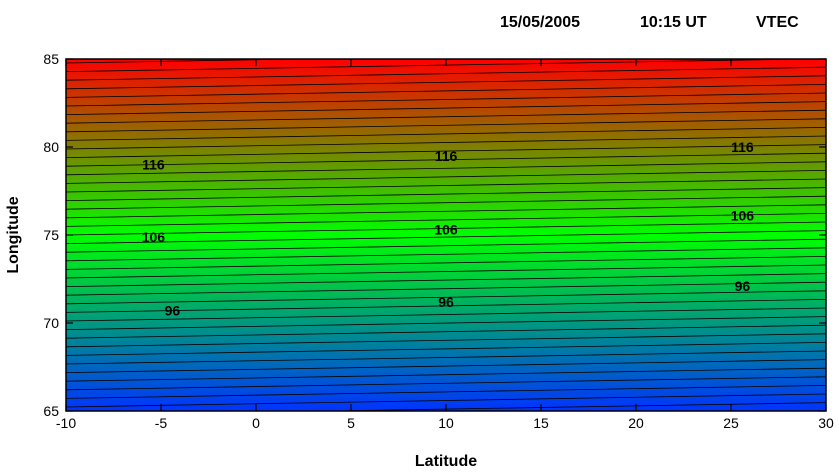  I want to click on y-tick-label: 70, so click(51, 323).